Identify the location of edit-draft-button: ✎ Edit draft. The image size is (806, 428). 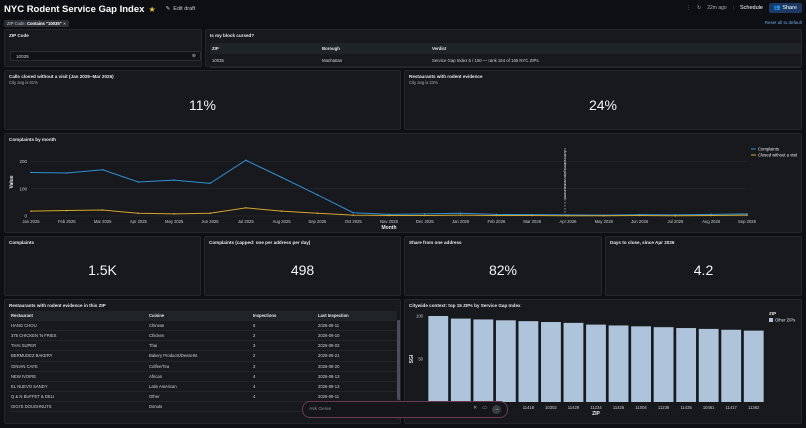
(181, 9).